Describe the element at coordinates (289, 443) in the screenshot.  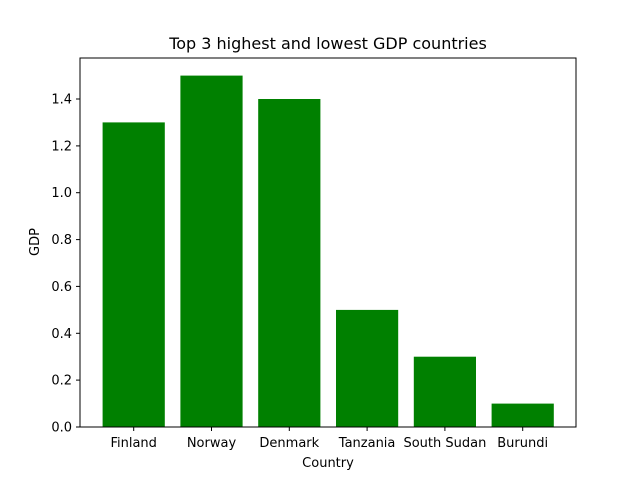
I see `x-tick-label: Denmark` at that location.